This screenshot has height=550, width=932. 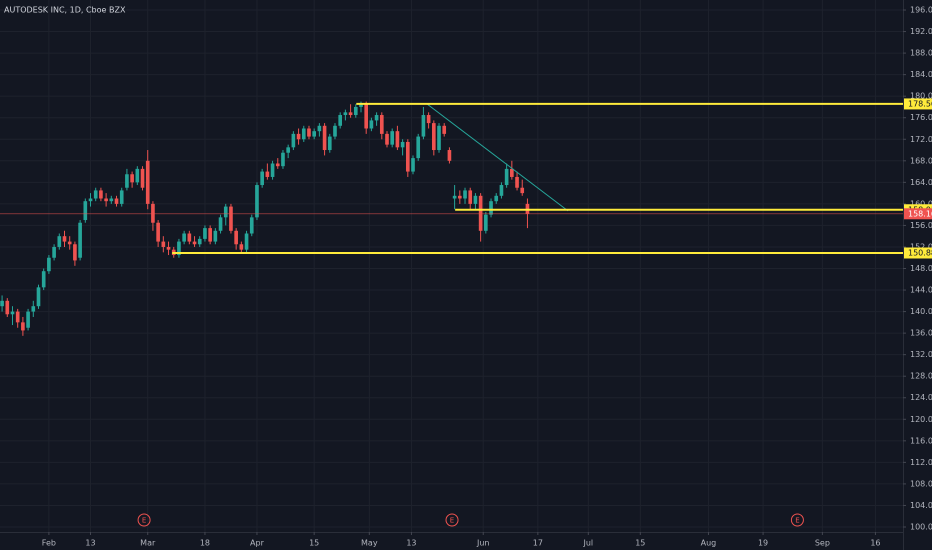 What do you see at coordinates (205, 543) in the screenshot?
I see `x-tick-label: 18` at bounding box center [205, 543].